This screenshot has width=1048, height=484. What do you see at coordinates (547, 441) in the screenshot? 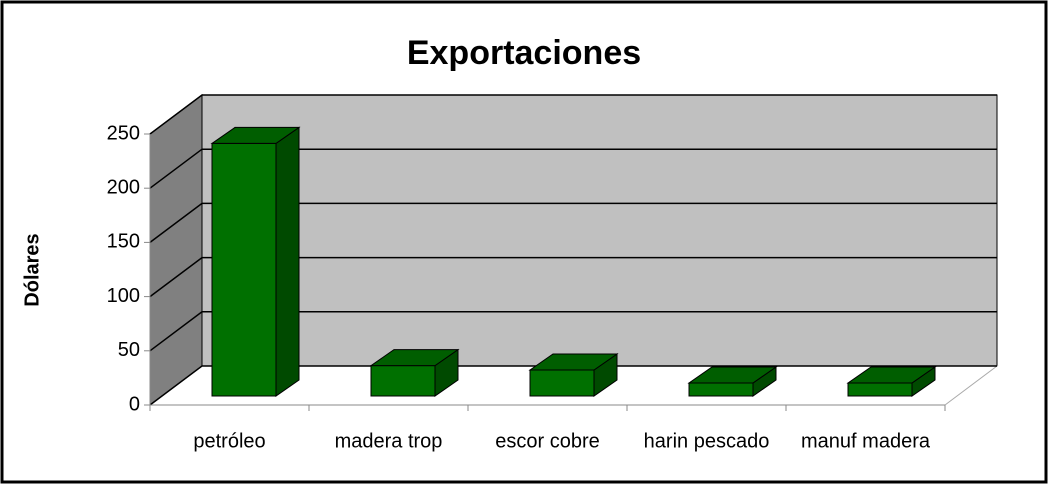
I see `x-tick-label: escor cobre` at bounding box center [547, 441].